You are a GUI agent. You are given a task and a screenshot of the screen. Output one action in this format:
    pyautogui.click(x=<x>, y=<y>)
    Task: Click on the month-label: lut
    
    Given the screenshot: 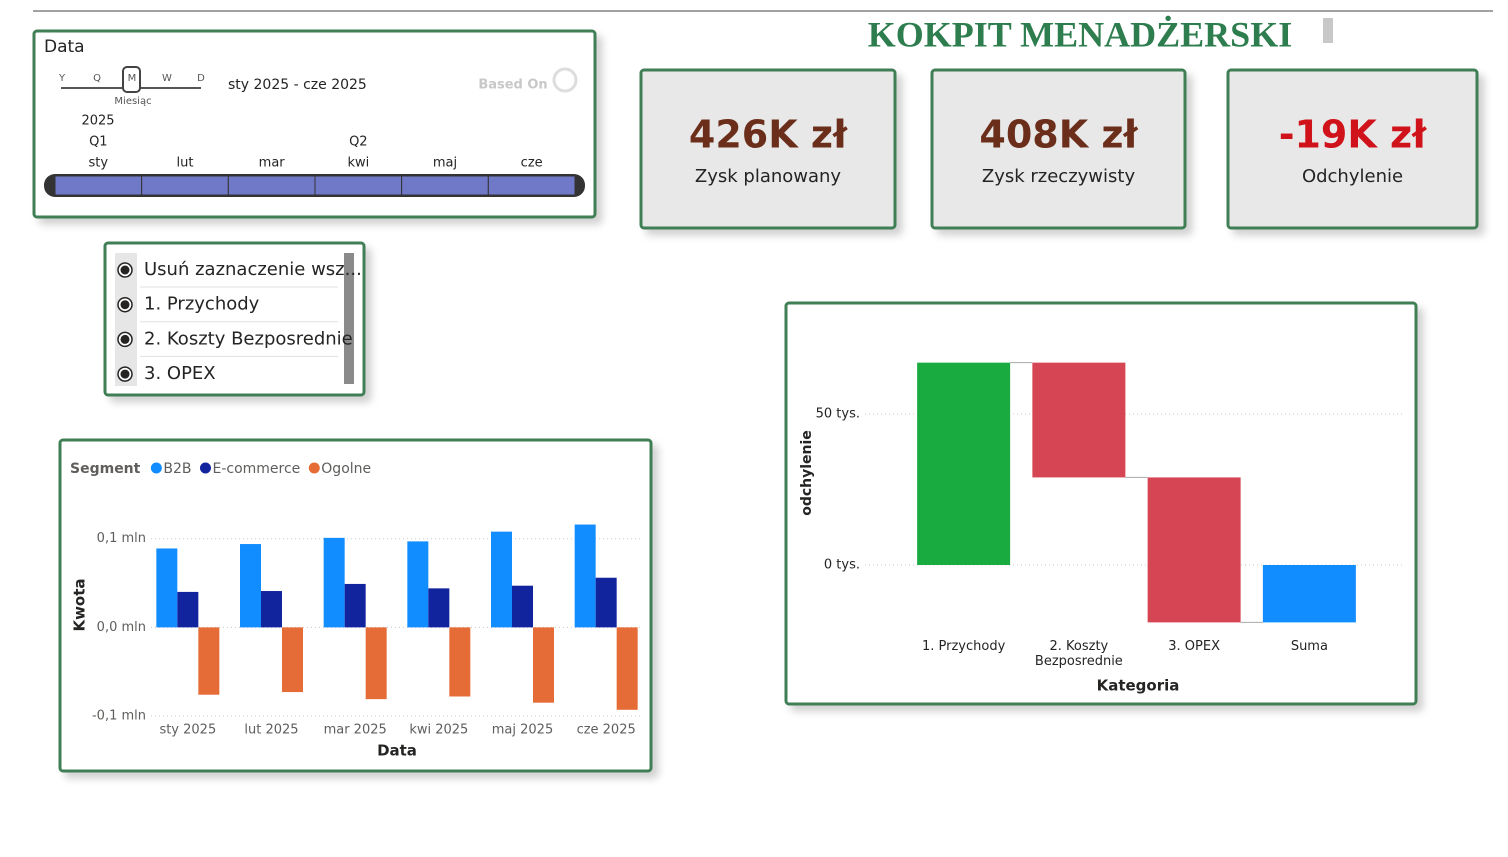 What is the action you would take?
    pyautogui.click(x=185, y=163)
    